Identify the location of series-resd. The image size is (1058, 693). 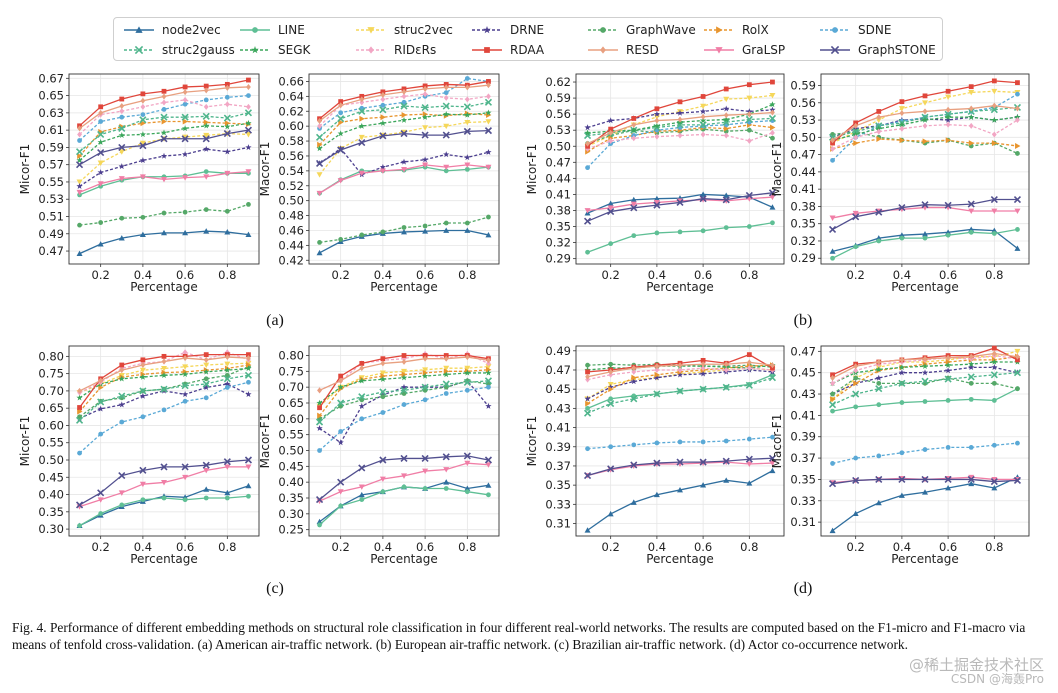
(925, 366).